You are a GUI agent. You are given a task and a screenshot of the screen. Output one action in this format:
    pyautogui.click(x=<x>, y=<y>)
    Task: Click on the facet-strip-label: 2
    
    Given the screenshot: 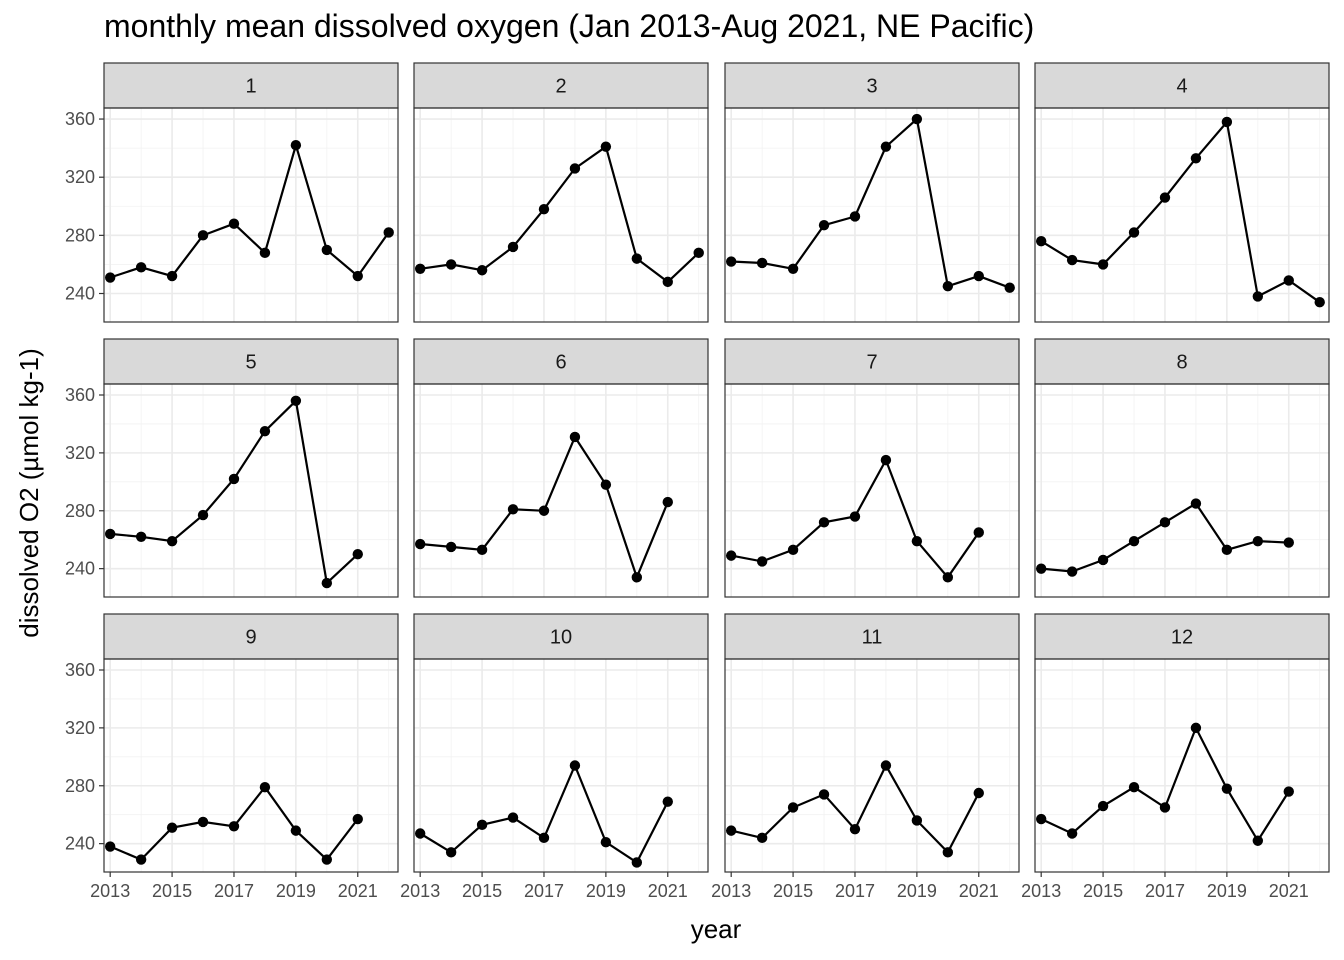 What is the action you would take?
    pyautogui.click(x=560, y=87)
    